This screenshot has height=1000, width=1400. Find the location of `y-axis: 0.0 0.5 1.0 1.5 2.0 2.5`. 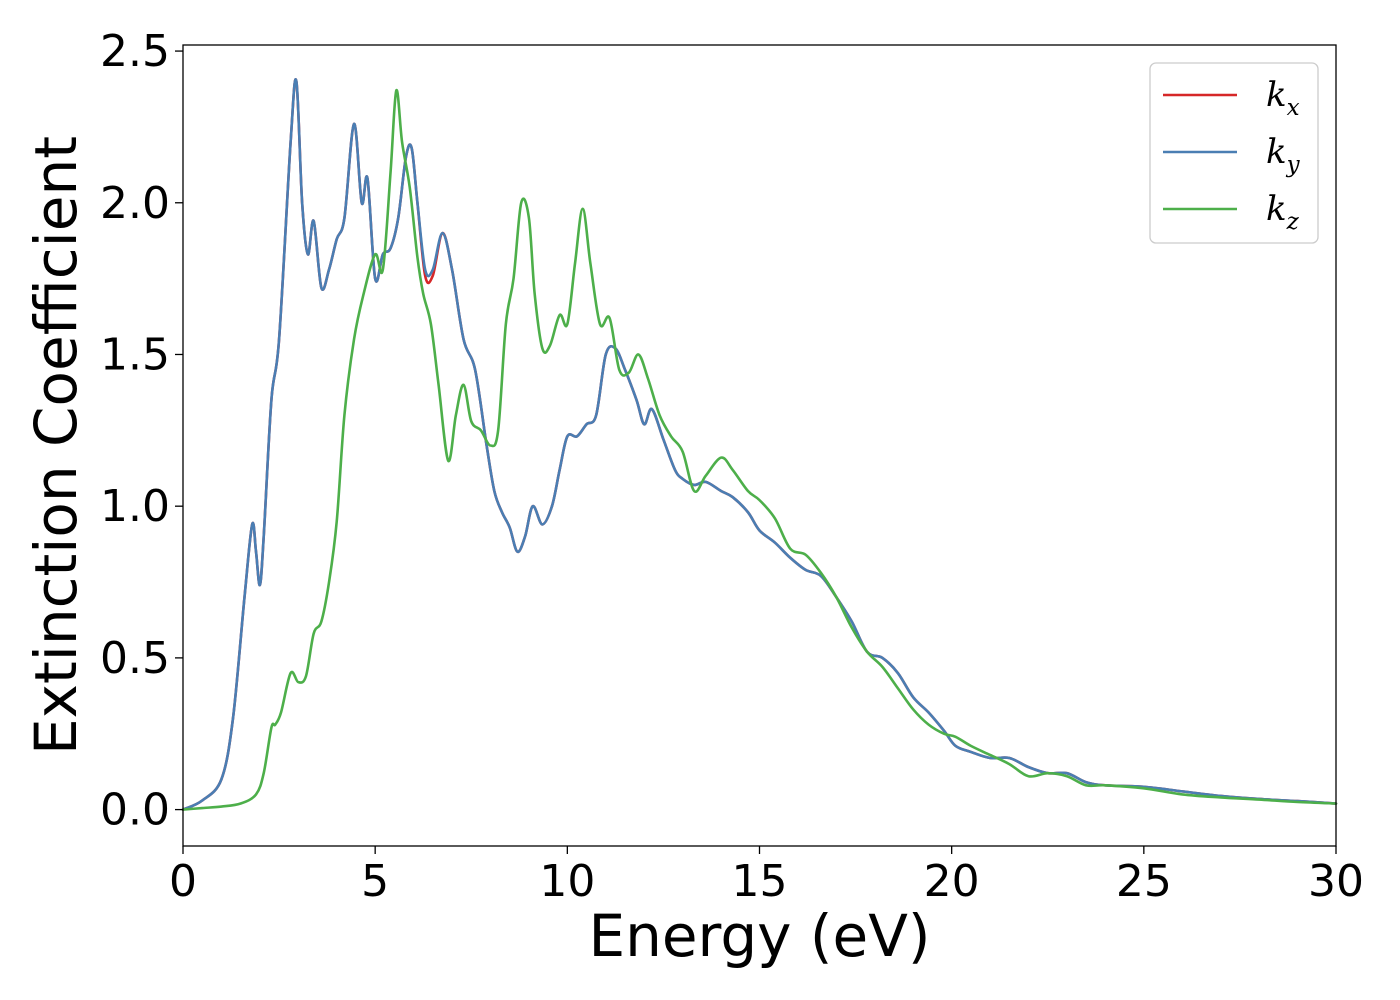

y-axis: 0.0 0.5 1.0 1.5 2.0 2.5 is located at coordinates (141, 431).